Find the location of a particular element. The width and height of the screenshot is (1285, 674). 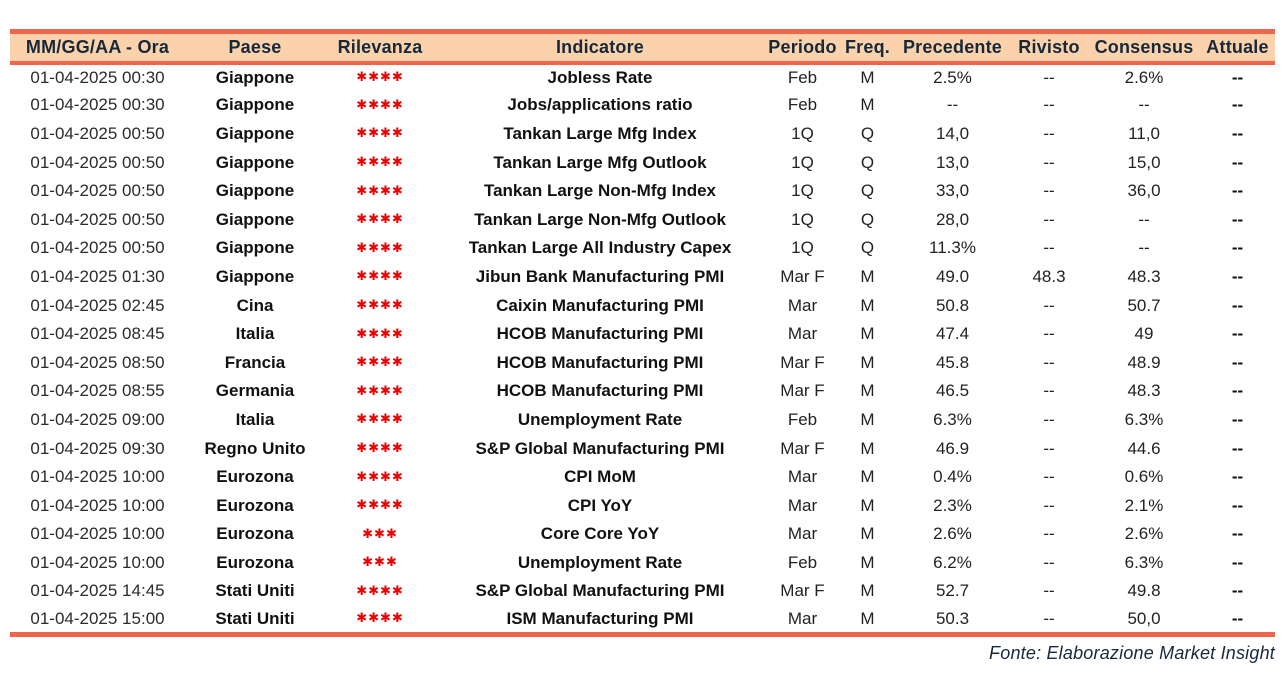

column-header-freq: Freq. is located at coordinates (867, 48).